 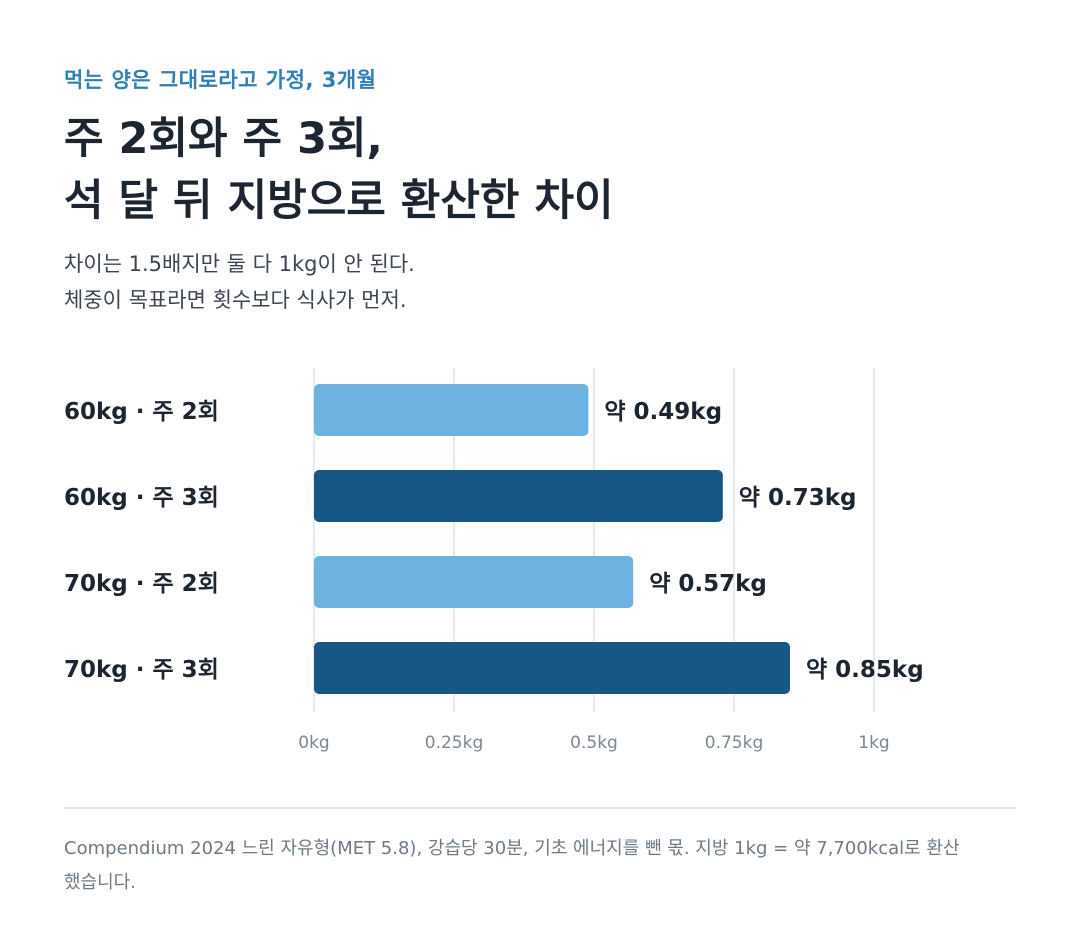 What do you see at coordinates (865, 670) in the screenshot?
I see `data-label: 약 0.85kg` at bounding box center [865, 670].